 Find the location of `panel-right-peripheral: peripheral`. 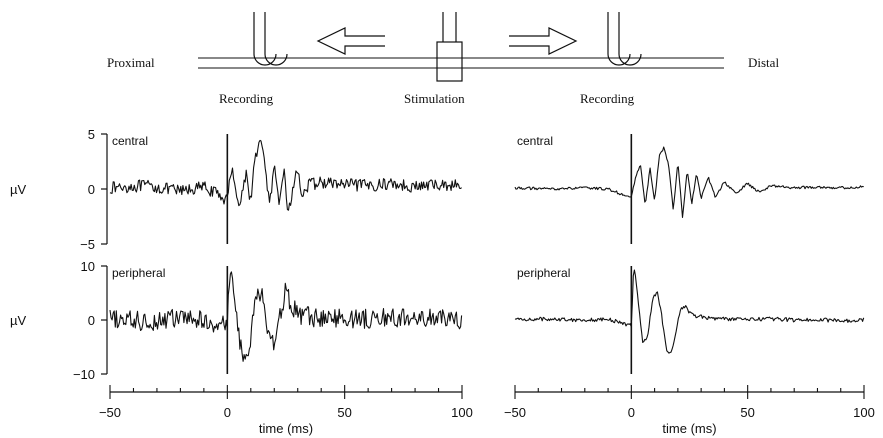

panel-right-peripheral: peripheral is located at coordinates (689, 320).